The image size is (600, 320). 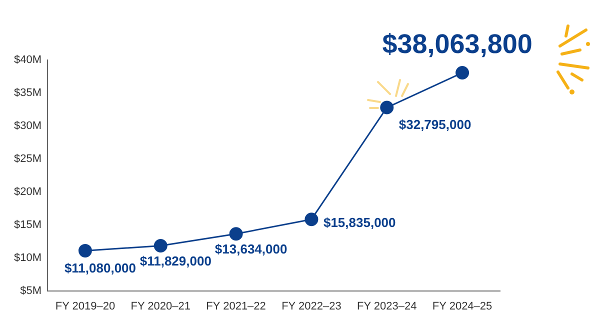 I want to click on y-tick-label: $15M, so click(x=28, y=224).